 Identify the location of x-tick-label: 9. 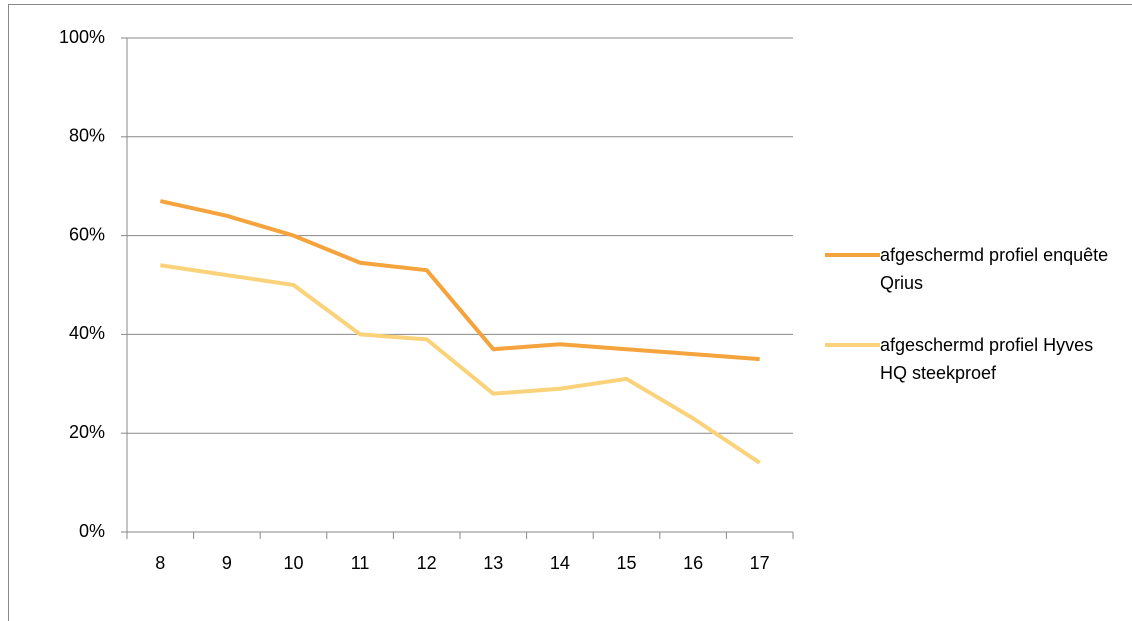
(227, 563).